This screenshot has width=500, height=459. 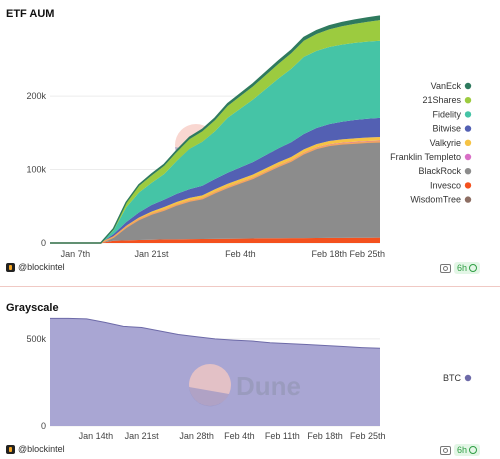 What do you see at coordinates (468, 86) in the screenshot?
I see `etf-legend-dot-vaneck` at bounding box center [468, 86].